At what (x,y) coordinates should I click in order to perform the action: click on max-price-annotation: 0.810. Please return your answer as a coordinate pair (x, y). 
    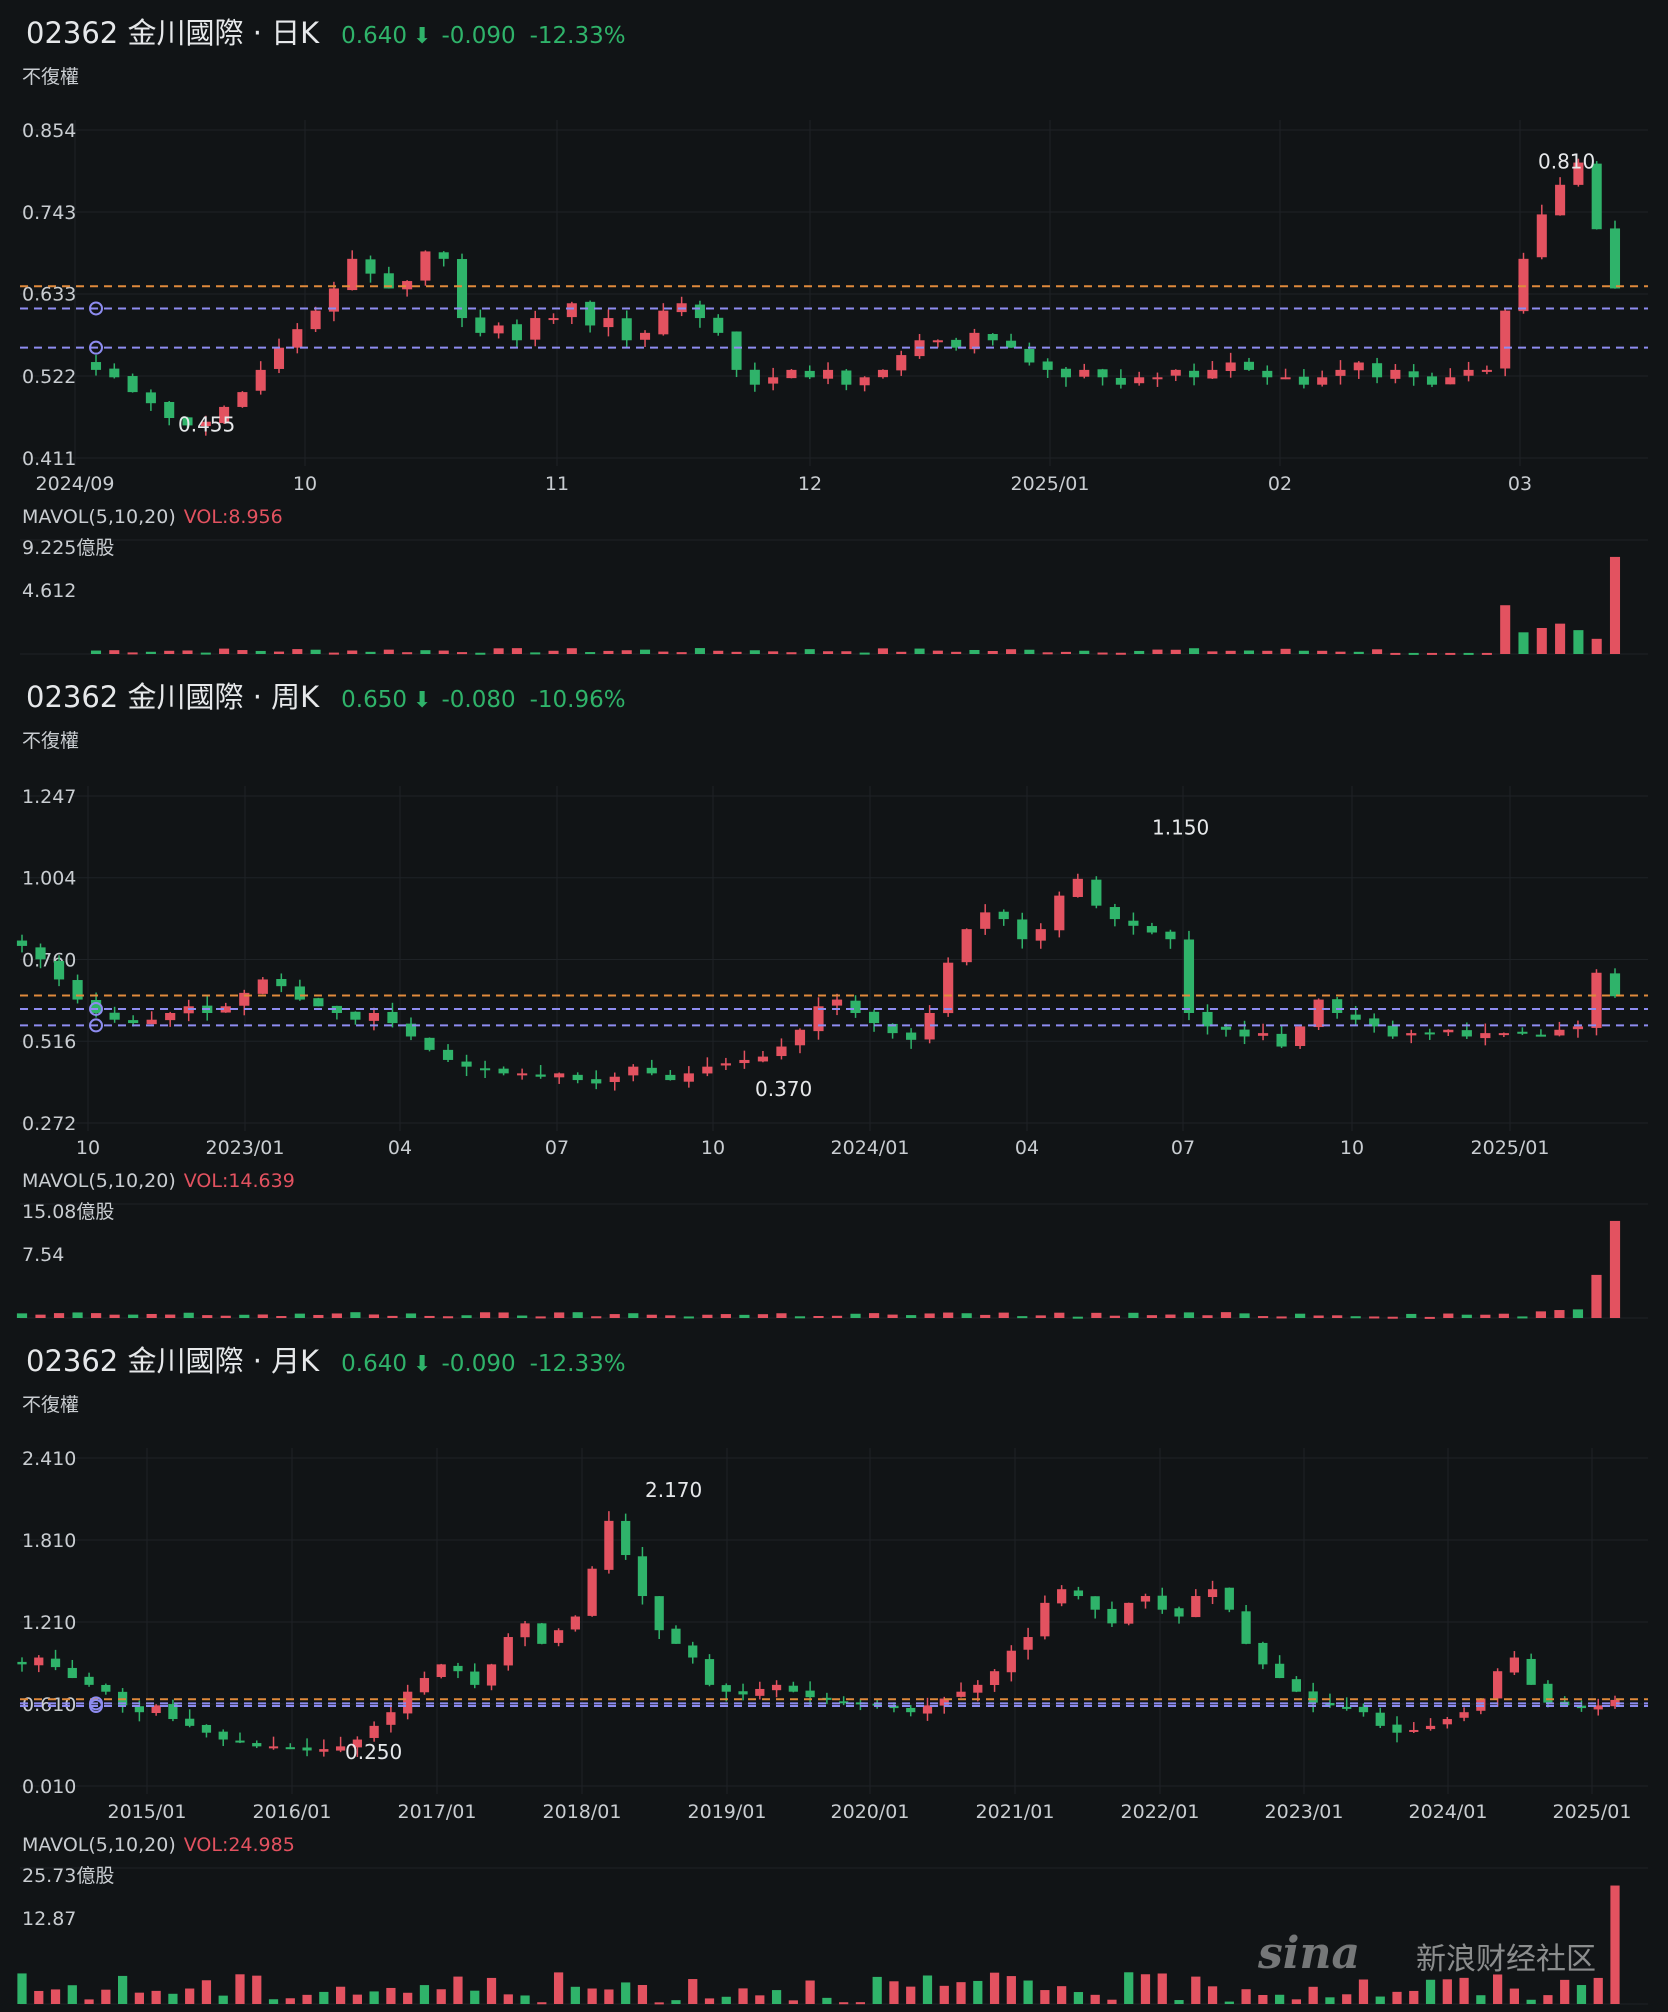
    Looking at the image, I should click on (1566, 162).